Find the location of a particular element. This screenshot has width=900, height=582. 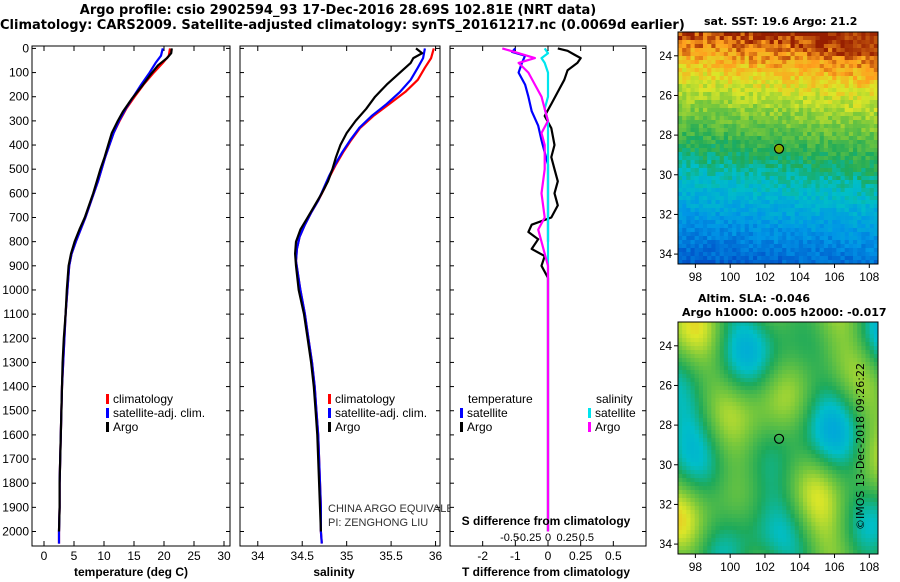

salinity-xlabel: salinity is located at coordinates (334, 572).